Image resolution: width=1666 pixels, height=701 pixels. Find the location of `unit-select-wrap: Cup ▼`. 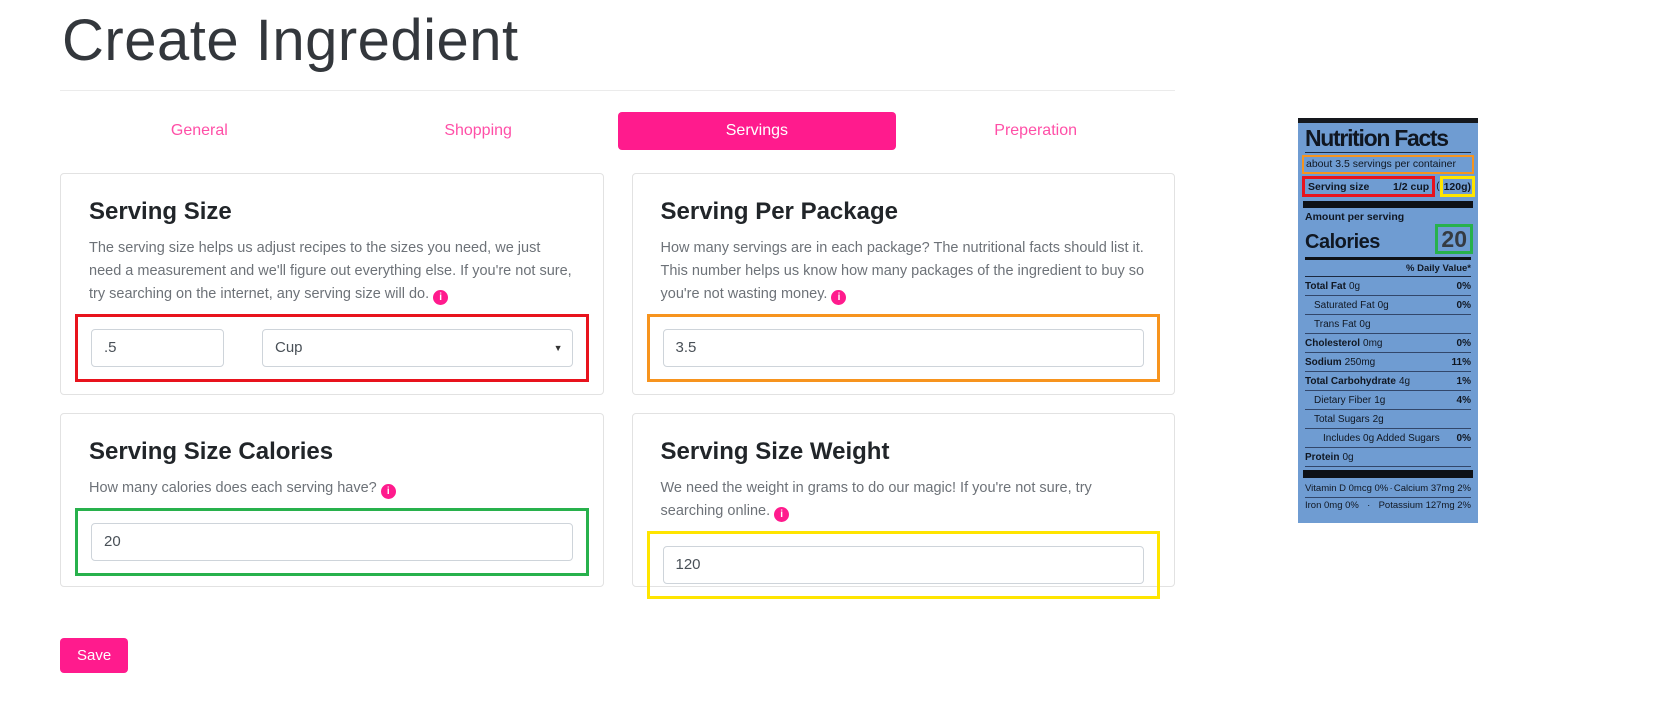

unit-select-wrap: Cup ▼ is located at coordinates (417, 347).